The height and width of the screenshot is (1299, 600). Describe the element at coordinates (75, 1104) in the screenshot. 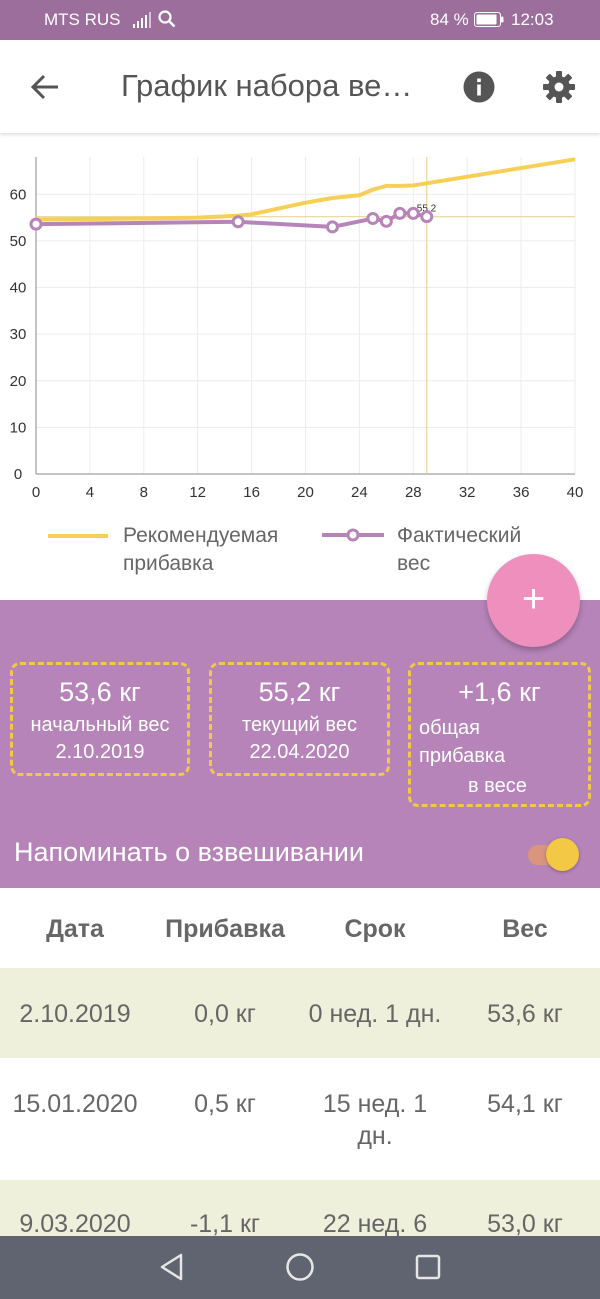

I see `row-date: 15.01.2020` at that location.